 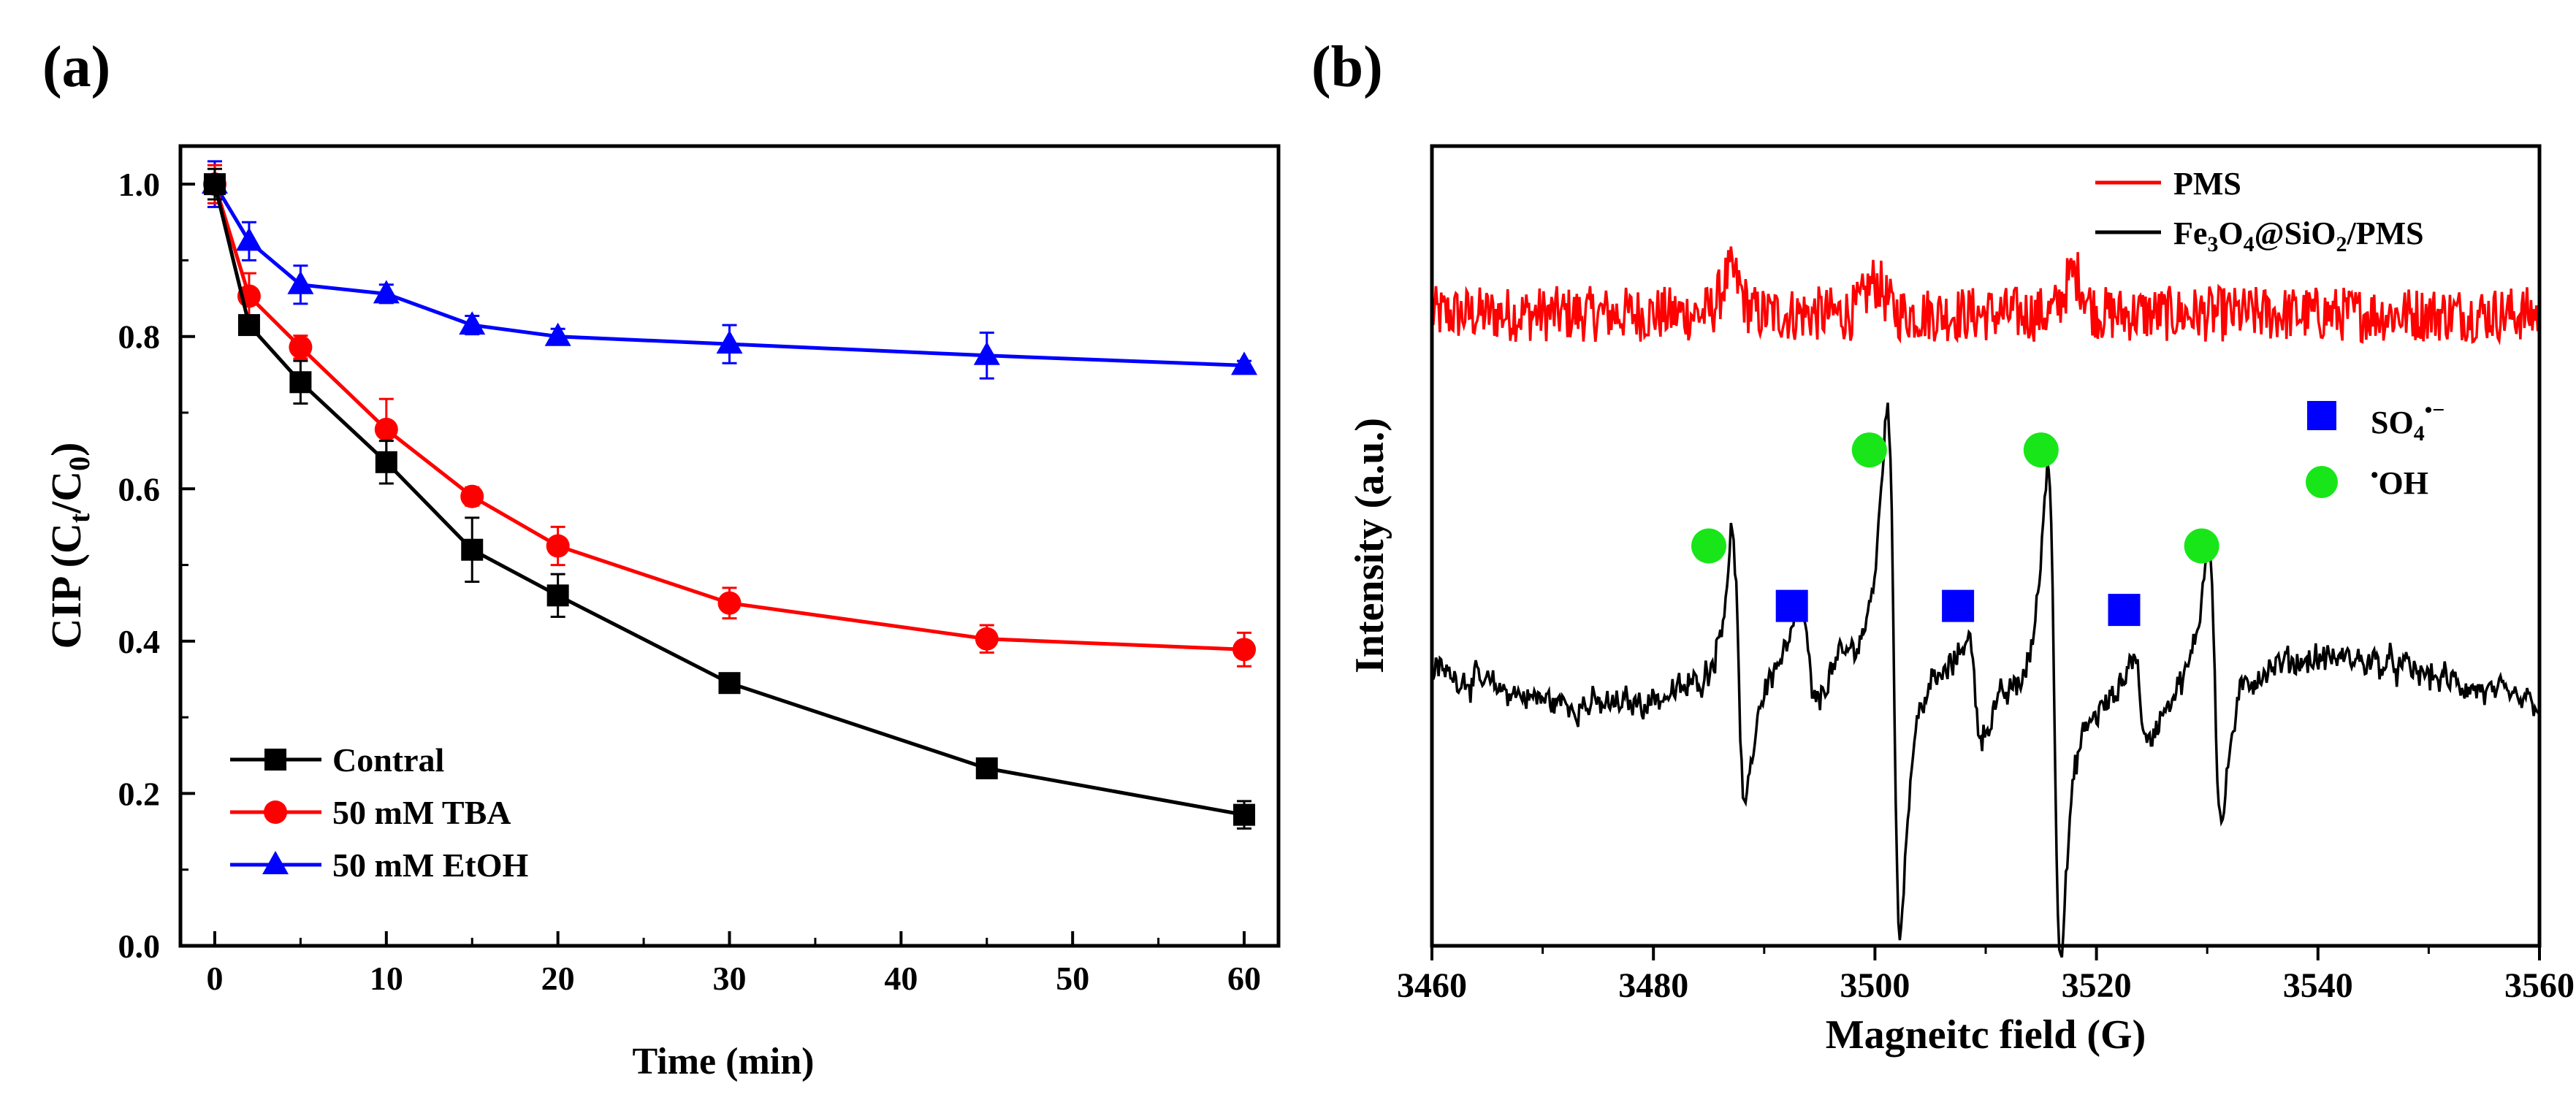 What do you see at coordinates (1073, 978) in the screenshot?
I see `x-tick-label-a: 50` at bounding box center [1073, 978].